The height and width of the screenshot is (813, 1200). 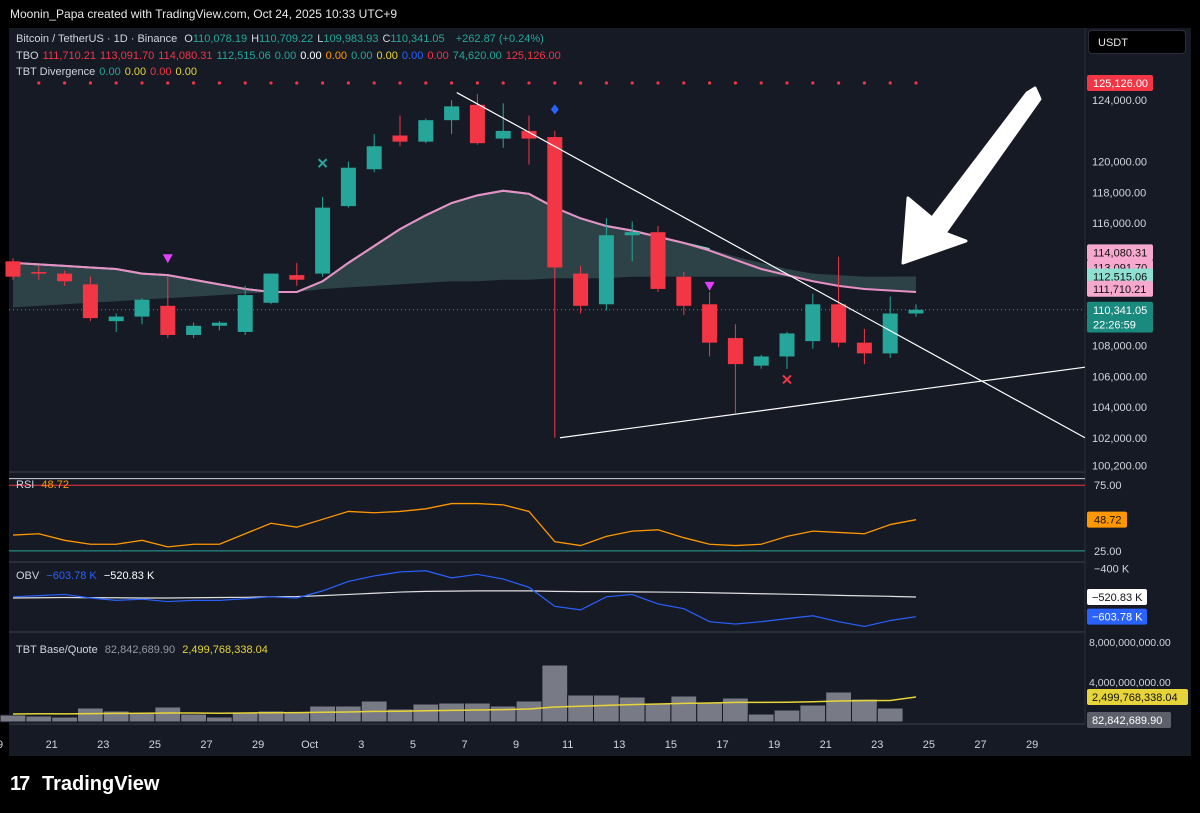 What do you see at coordinates (929, 745) in the screenshot?
I see `time-tick-label: 25` at bounding box center [929, 745].